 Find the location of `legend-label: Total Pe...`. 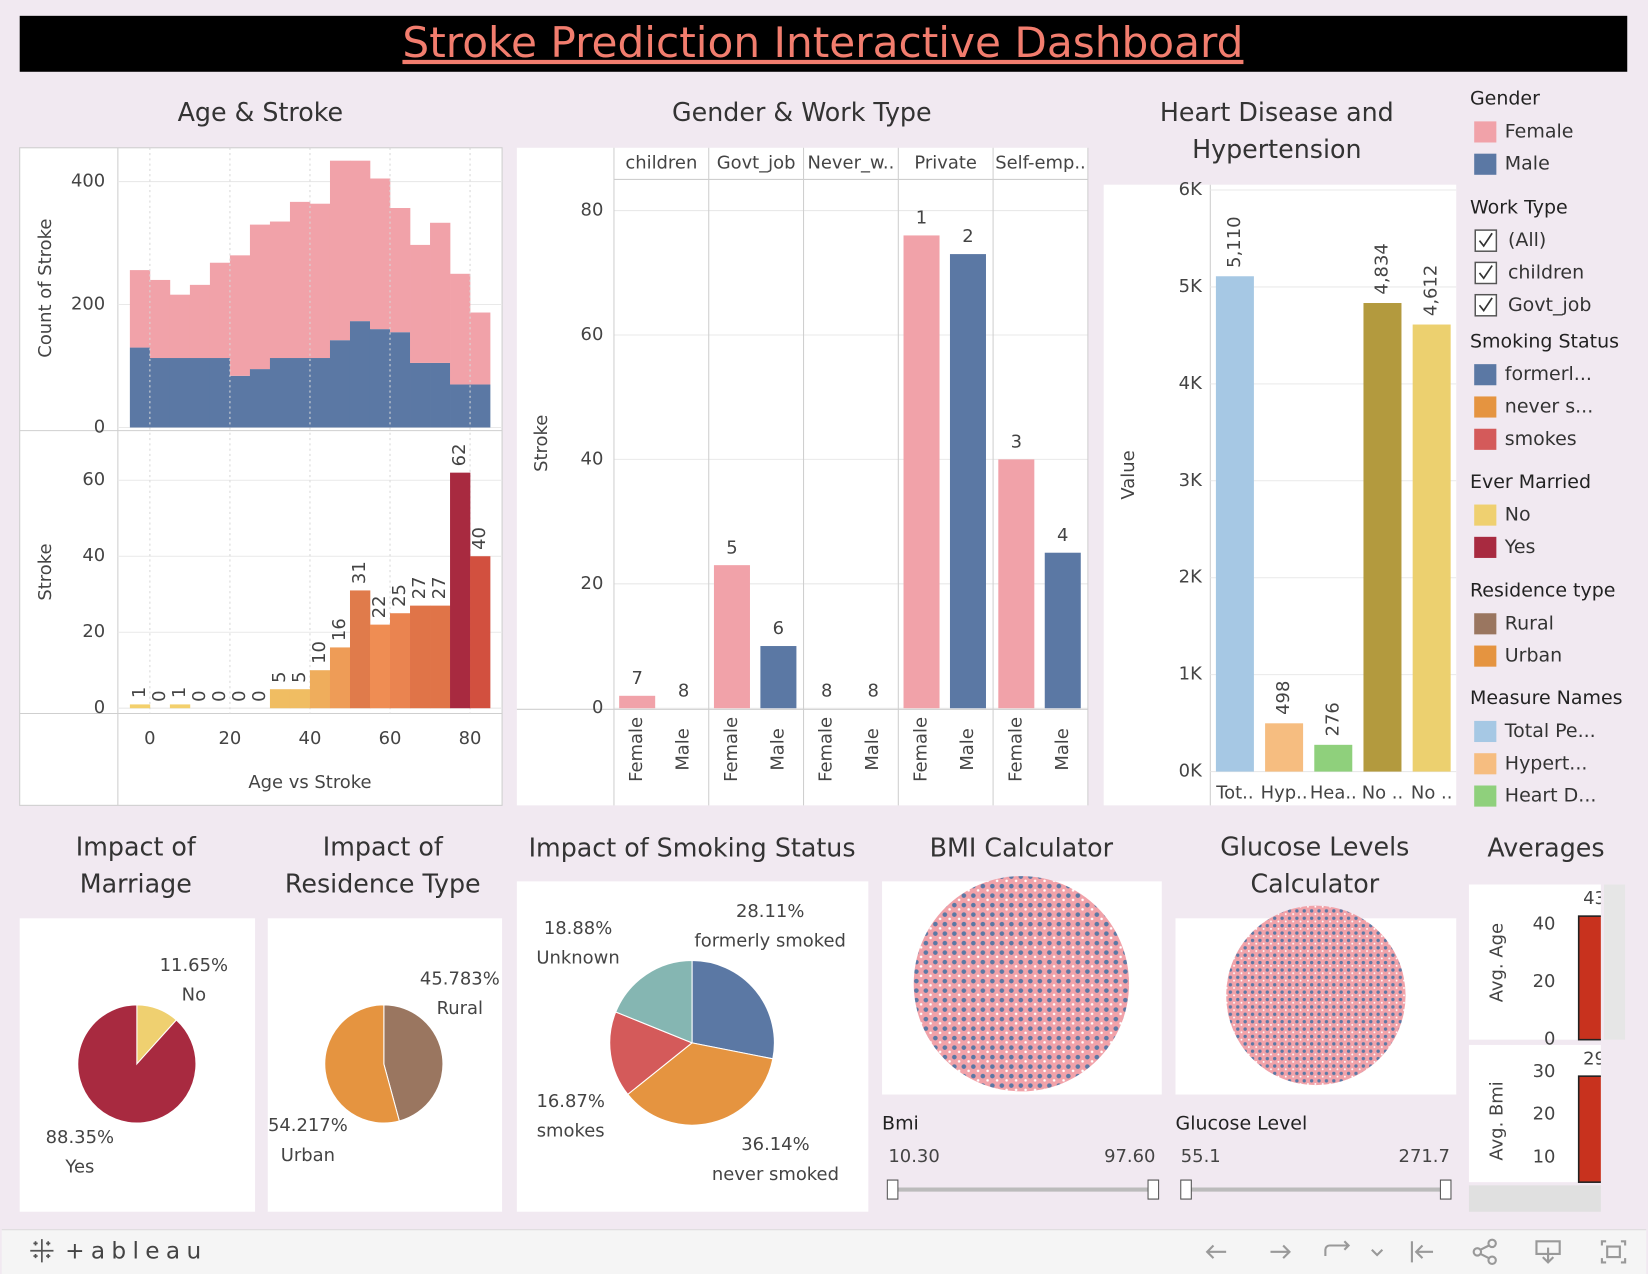

legend-label: Total Pe... is located at coordinates (1550, 731).